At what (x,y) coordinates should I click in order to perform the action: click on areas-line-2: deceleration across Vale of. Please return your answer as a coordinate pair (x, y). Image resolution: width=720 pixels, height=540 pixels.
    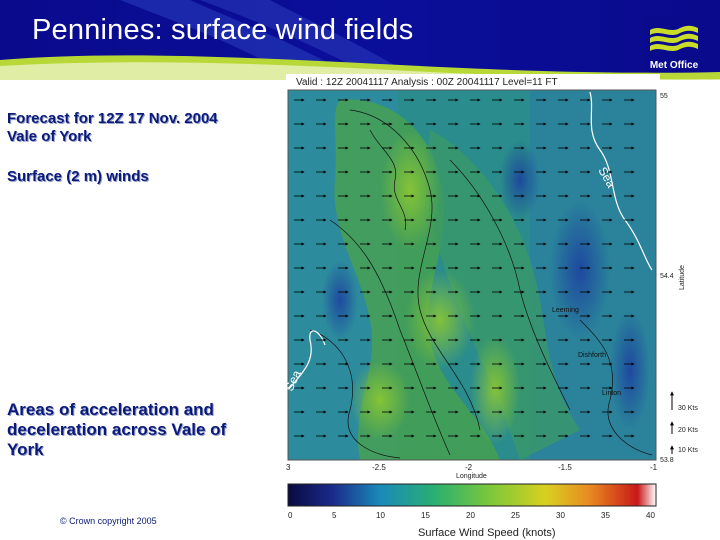
    Looking at the image, I should click on (117, 429).